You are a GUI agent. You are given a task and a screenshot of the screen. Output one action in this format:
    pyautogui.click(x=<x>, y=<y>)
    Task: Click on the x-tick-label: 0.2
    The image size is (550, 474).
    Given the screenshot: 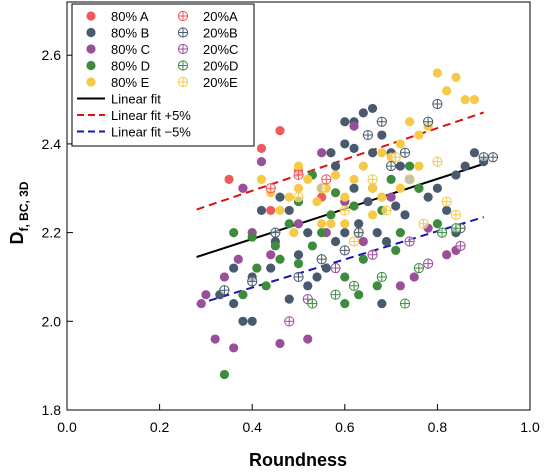 What is the action you would take?
    pyautogui.click(x=160, y=427)
    